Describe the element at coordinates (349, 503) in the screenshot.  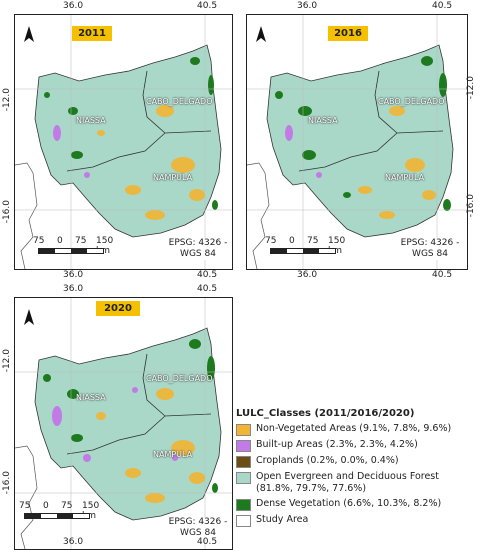
I see `legend-label: Dense Vegetation (6.6%, 10.3%, 8.2%)` at that location.